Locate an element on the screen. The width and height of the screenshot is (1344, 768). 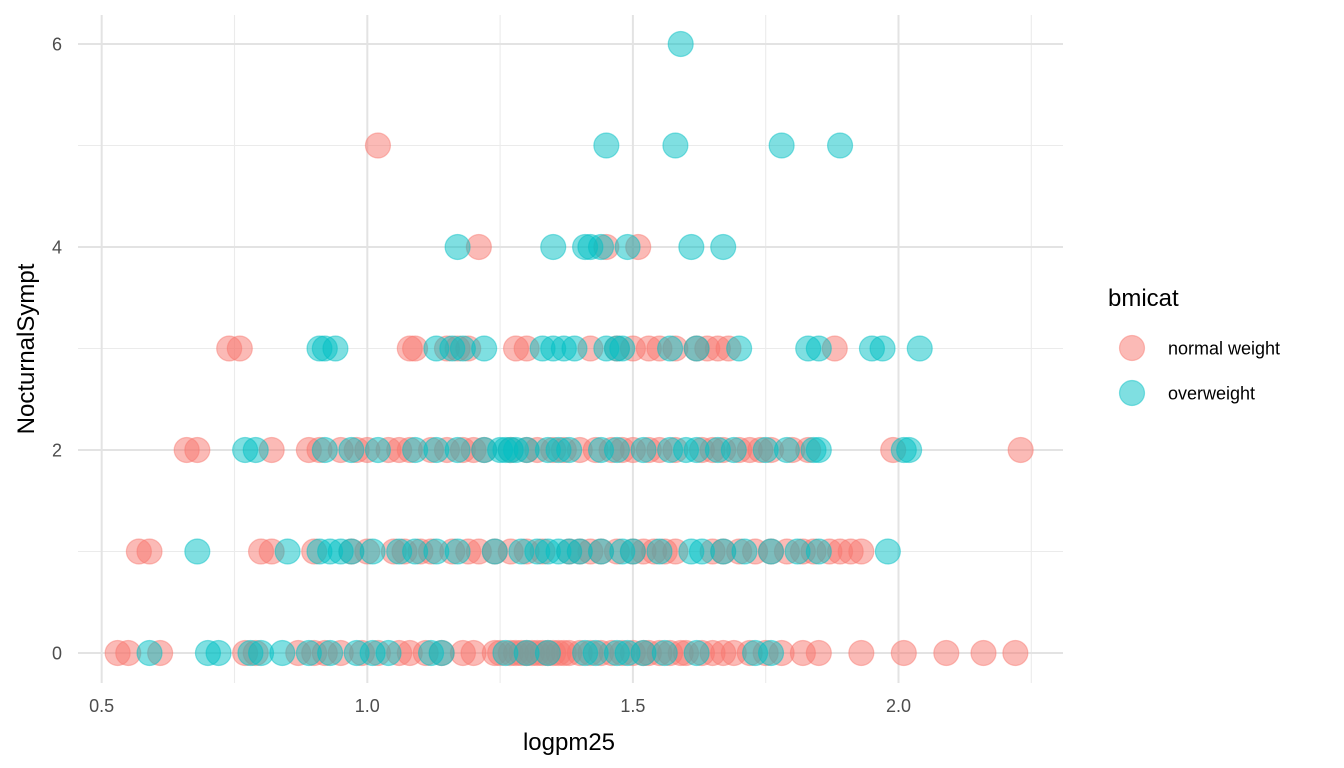
y-tick-label: 4 is located at coordinates (57, 248).